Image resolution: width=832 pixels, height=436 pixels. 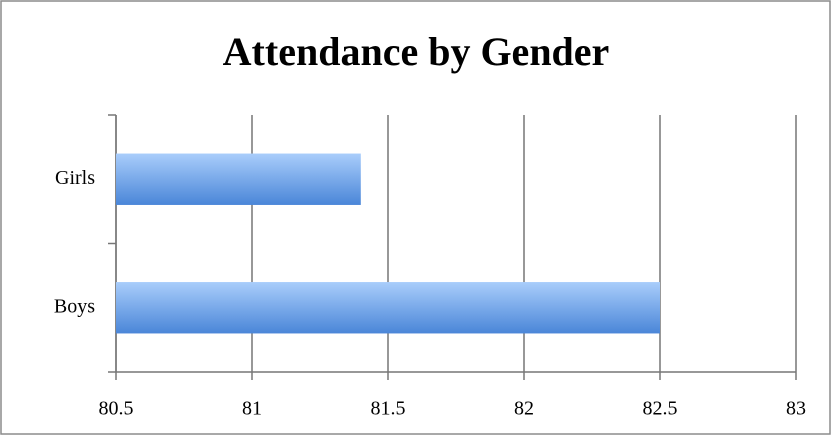 I want to click on x-tick-label: 82, so click(x=524, y=409).